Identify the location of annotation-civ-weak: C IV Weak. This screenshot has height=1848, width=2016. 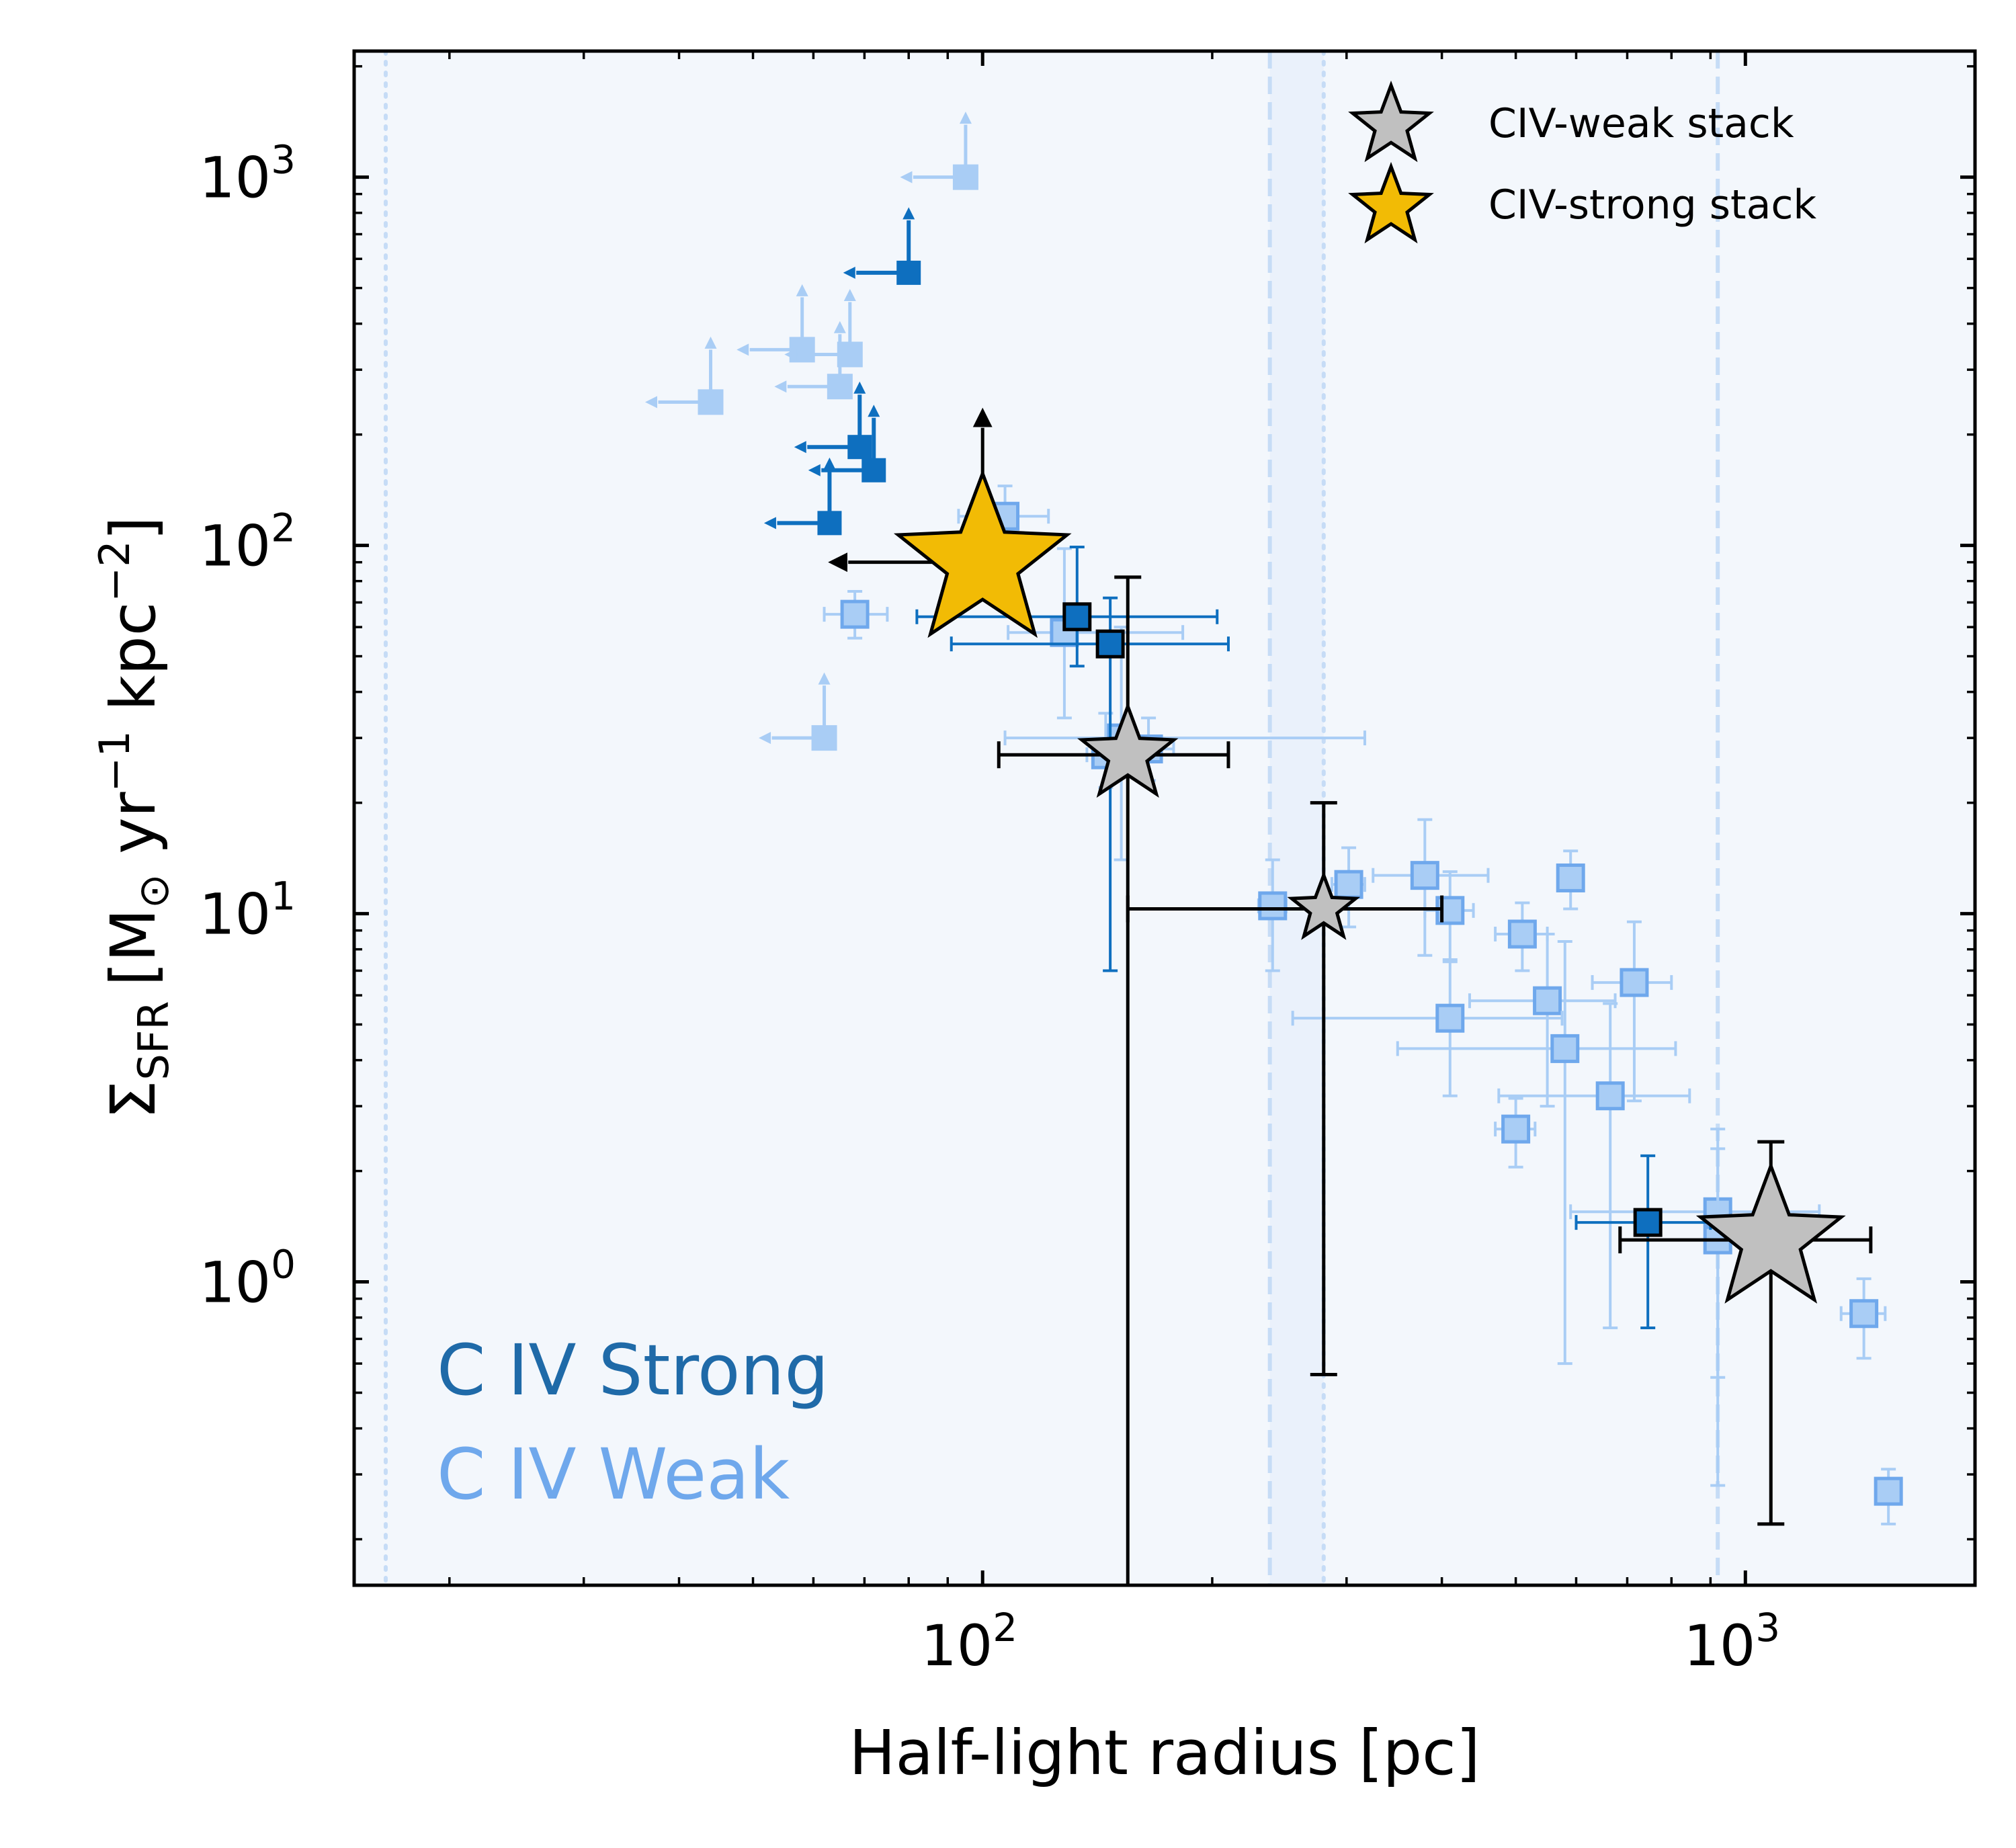
(613, 1474).